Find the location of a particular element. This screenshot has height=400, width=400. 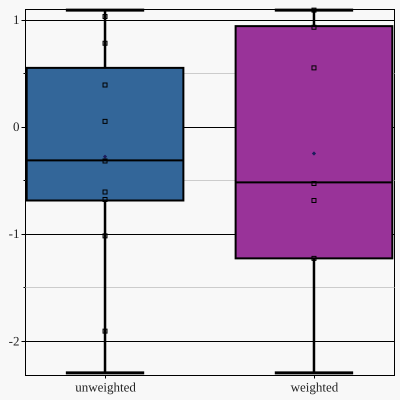

y-tick-label: 1 is located at coordinates (16, 20).